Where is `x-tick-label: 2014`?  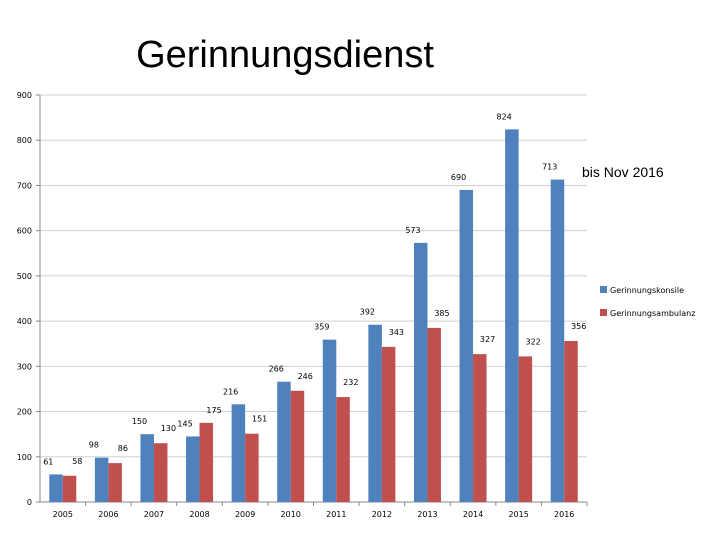
x-tick-label: 2014 is located at coordinates (473, 514).